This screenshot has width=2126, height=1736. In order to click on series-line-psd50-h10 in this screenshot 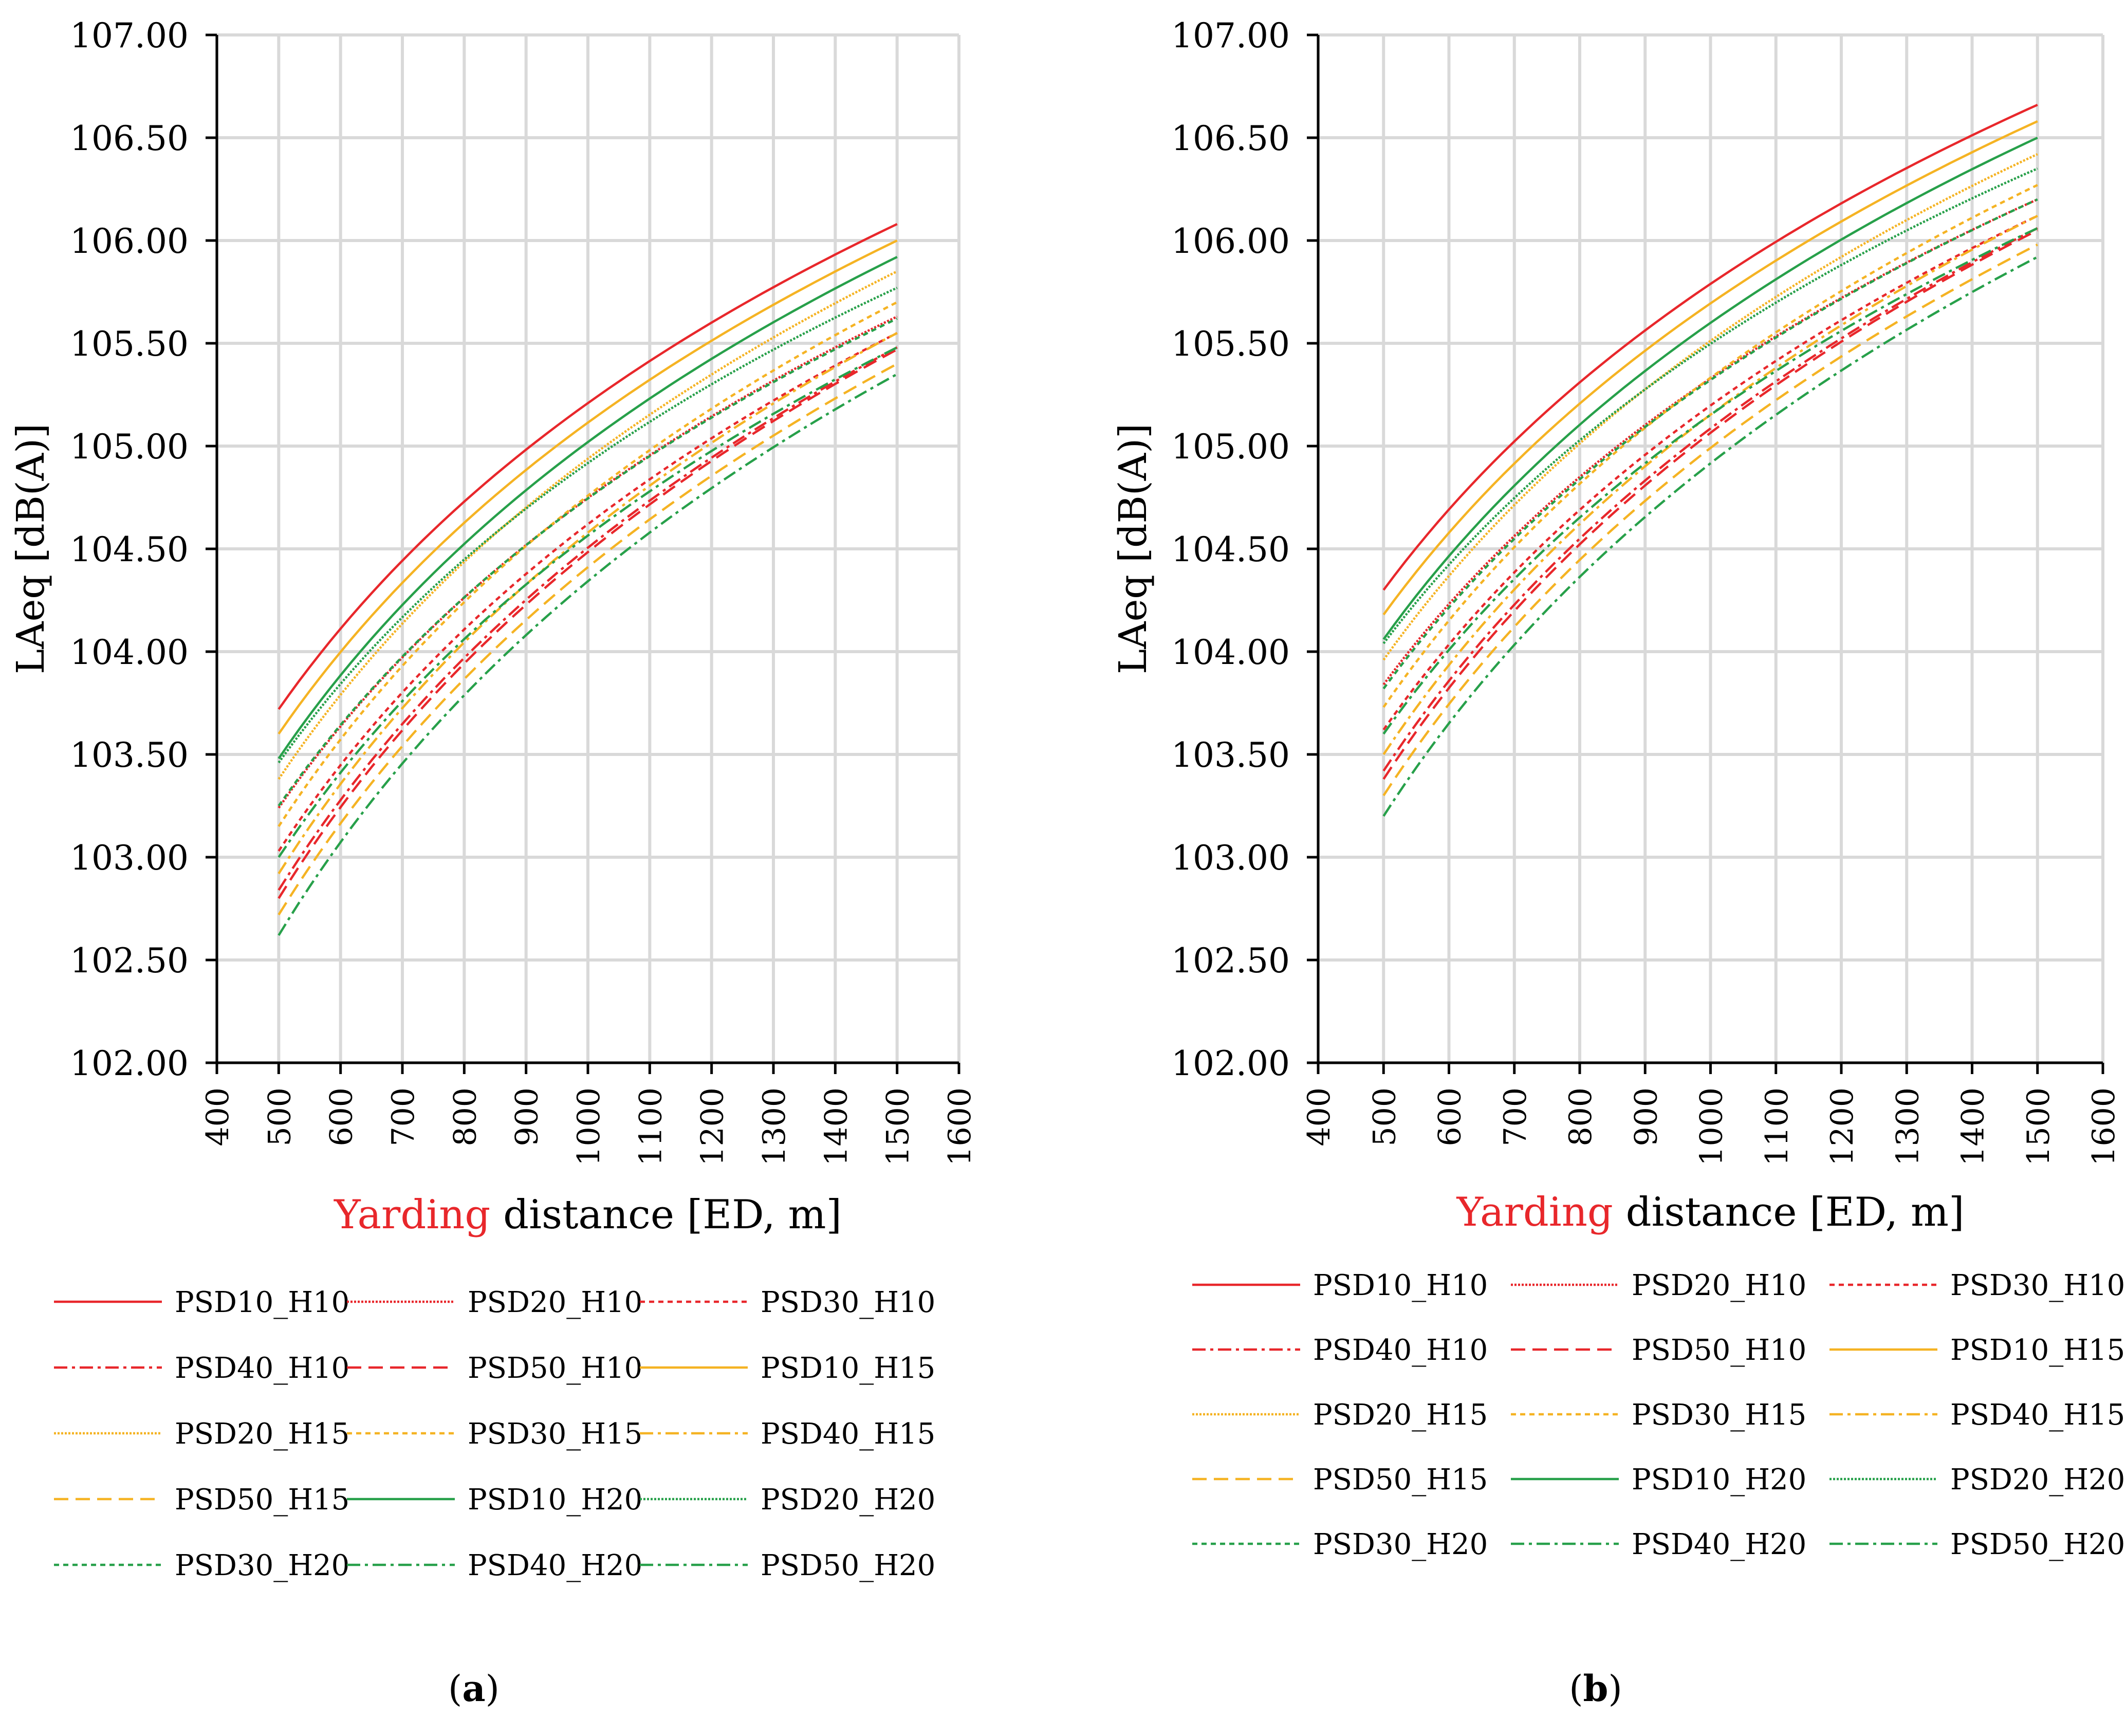, I will do `click(588, 623)`.